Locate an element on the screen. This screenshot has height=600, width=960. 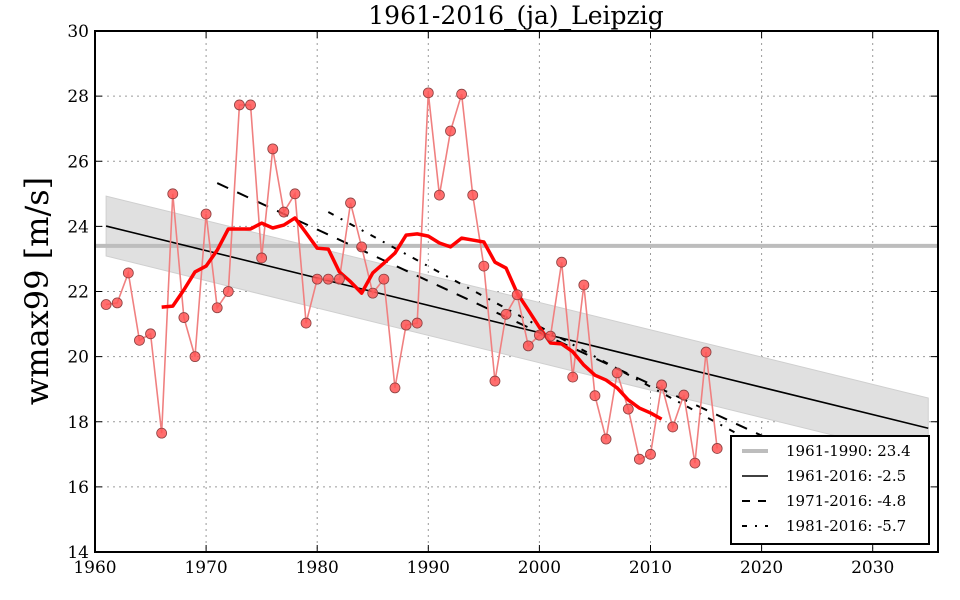
legend-box is located at coordinates (830, 490).